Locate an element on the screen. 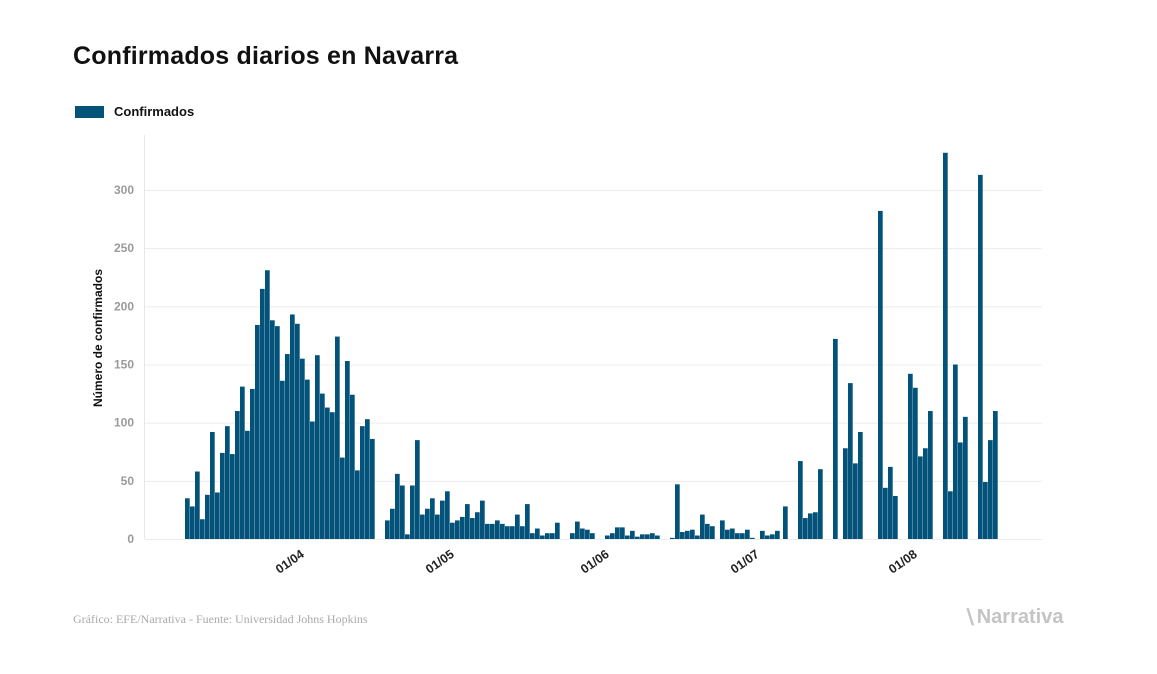 The image size is (1157, 674). x-tick-label: 01/08 is located at coordinates (903, 561).